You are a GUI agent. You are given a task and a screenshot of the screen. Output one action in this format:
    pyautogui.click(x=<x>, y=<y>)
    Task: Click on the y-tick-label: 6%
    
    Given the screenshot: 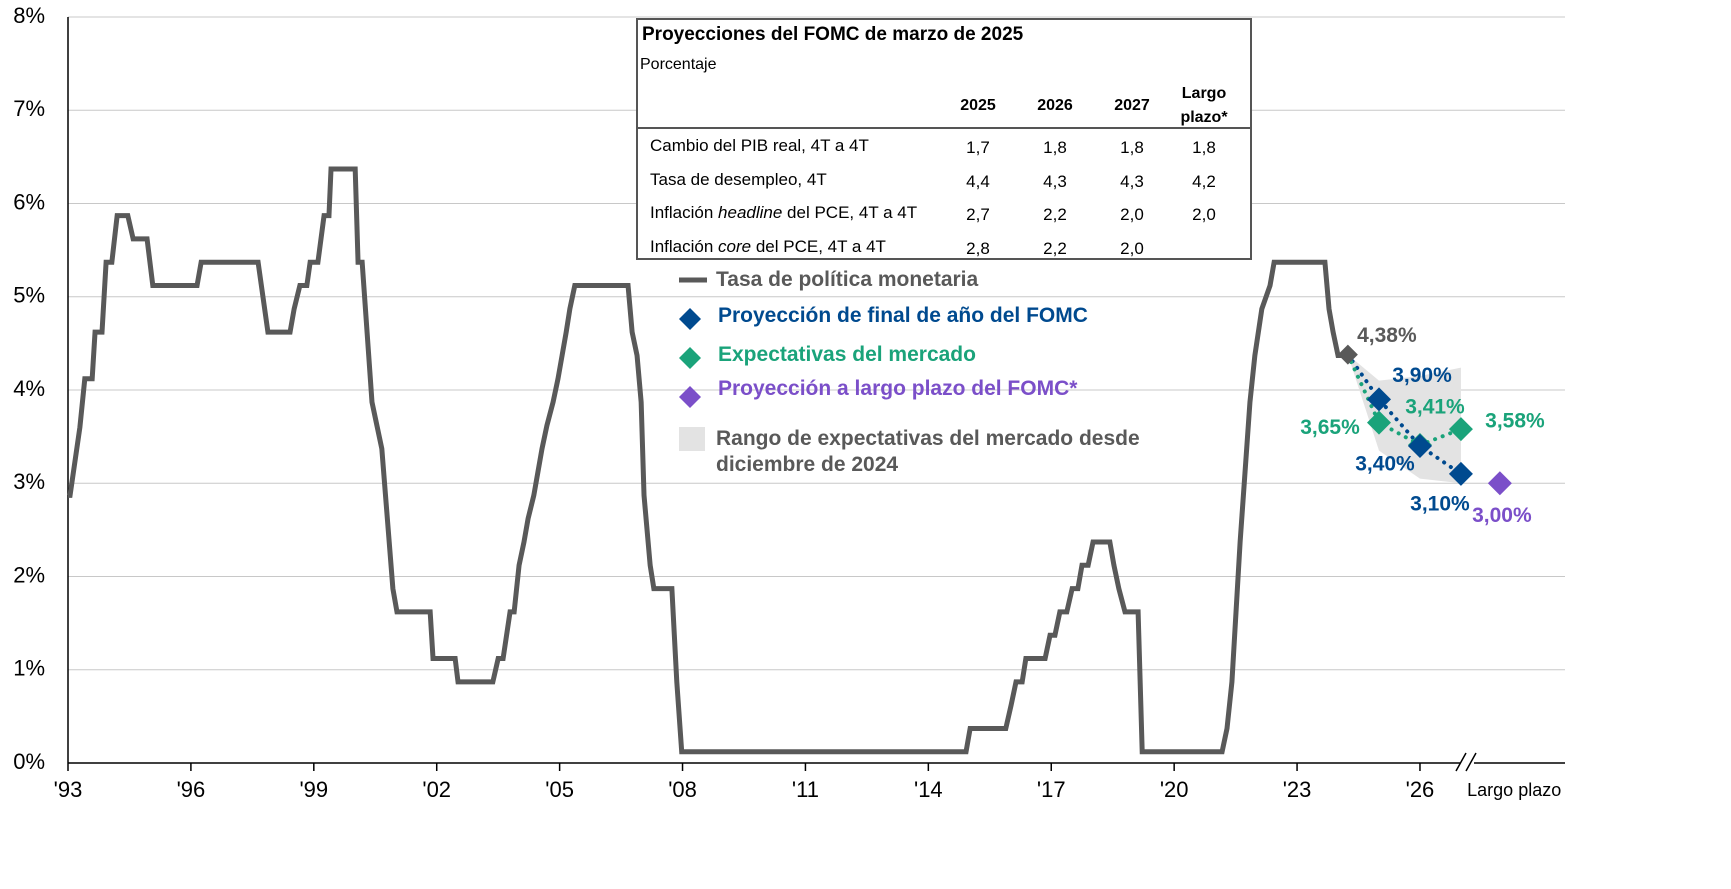 What is the action you would take?
    pyautogui.click(x=29, y=201)
    